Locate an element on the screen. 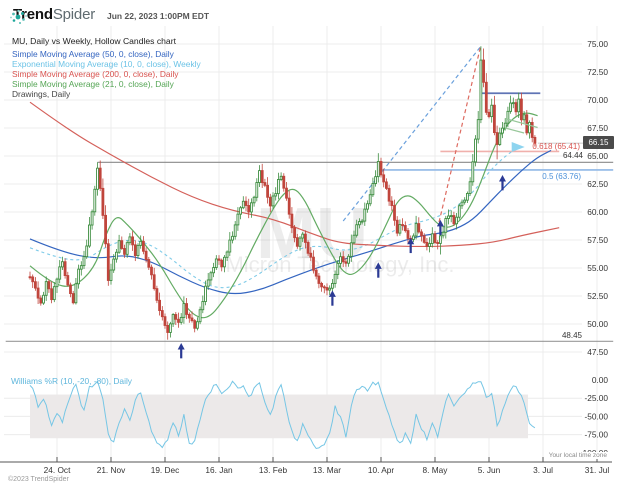 This screenshot has height=488, width=620. svg-text: -25.00 is located at coordinates (596, 398).